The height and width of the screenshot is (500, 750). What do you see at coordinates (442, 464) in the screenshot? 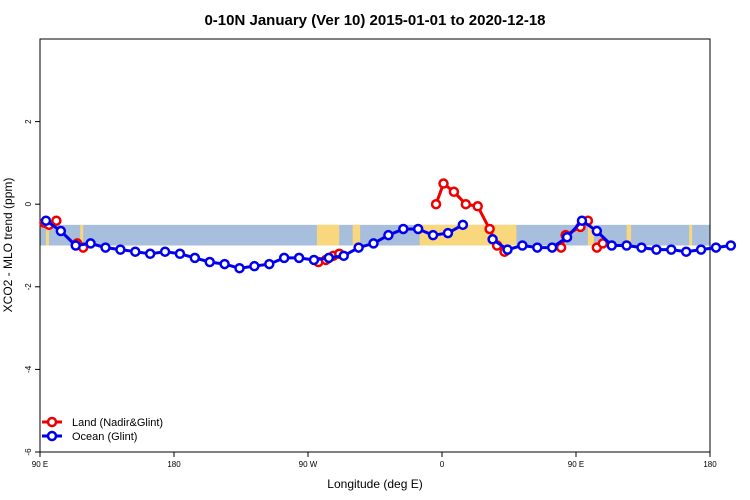
I see `x-tick-label: 0` at bounding box center [442, 464].